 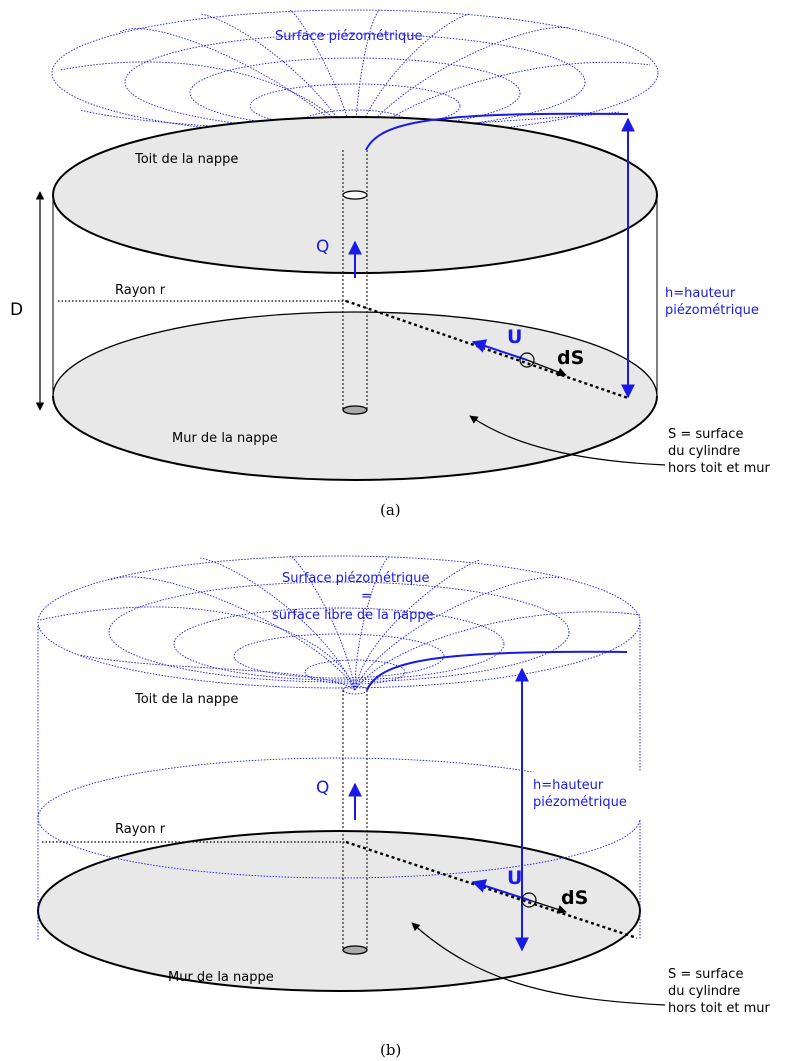 I want to click on surface-note-b-3: hors toit et mur, so click(x=719, y=1008).